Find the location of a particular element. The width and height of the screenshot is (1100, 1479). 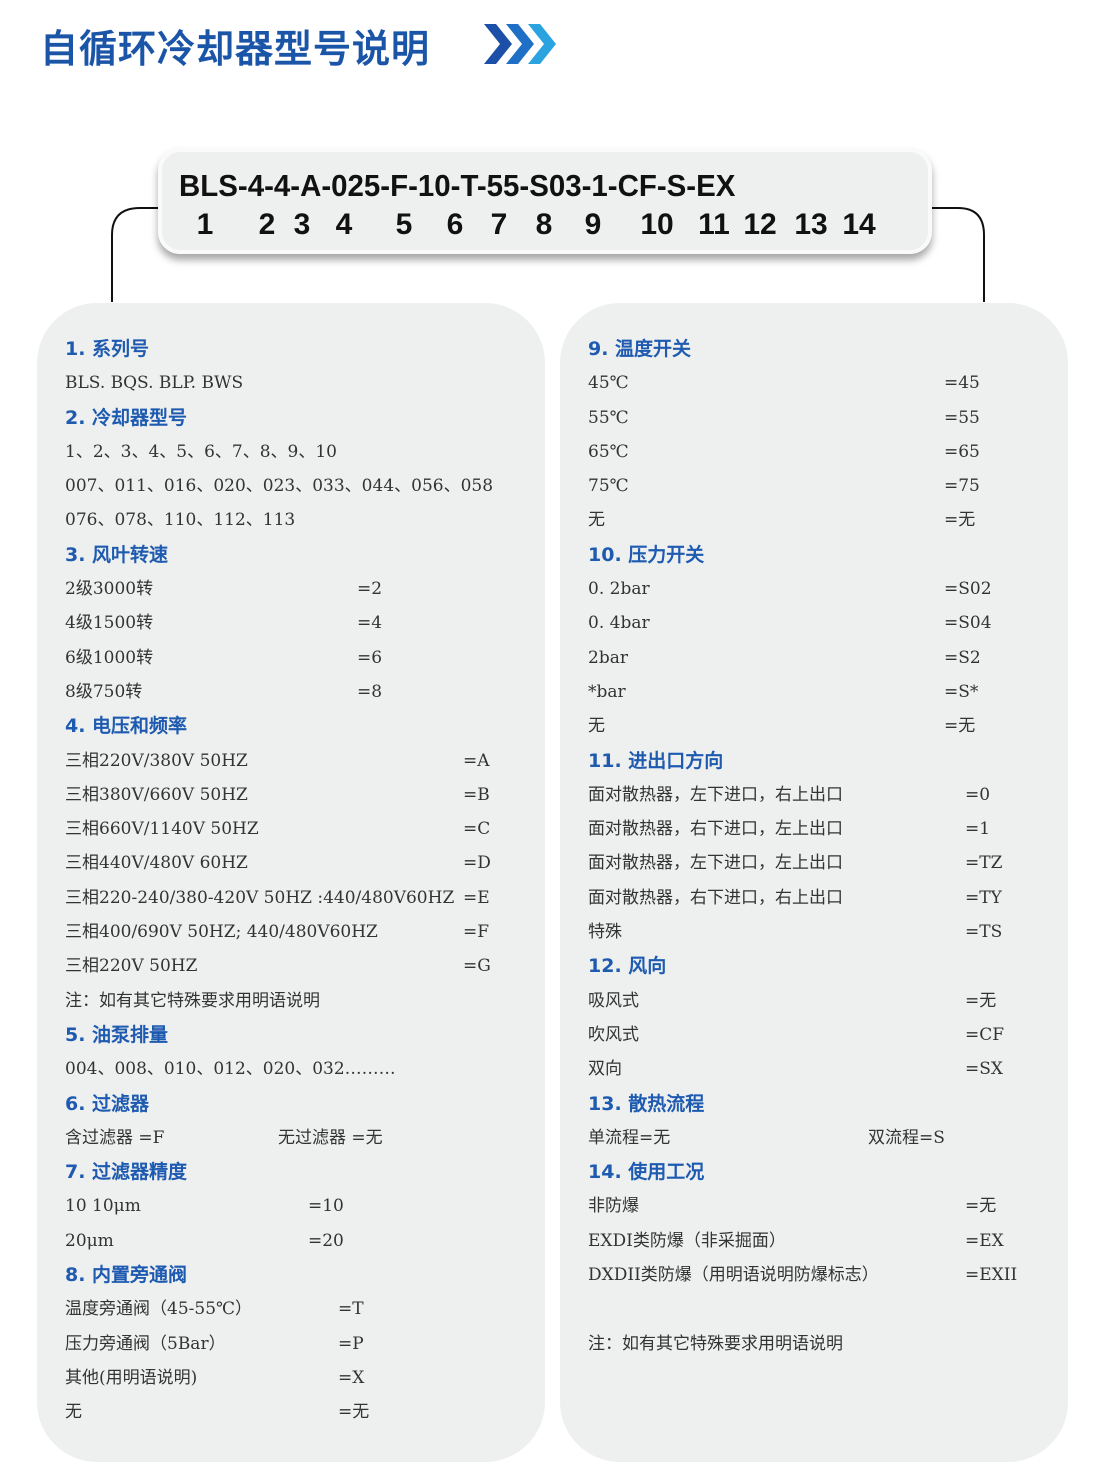

section-heading: 7. 过滤器精度 is located at coordinates (126, 1172).